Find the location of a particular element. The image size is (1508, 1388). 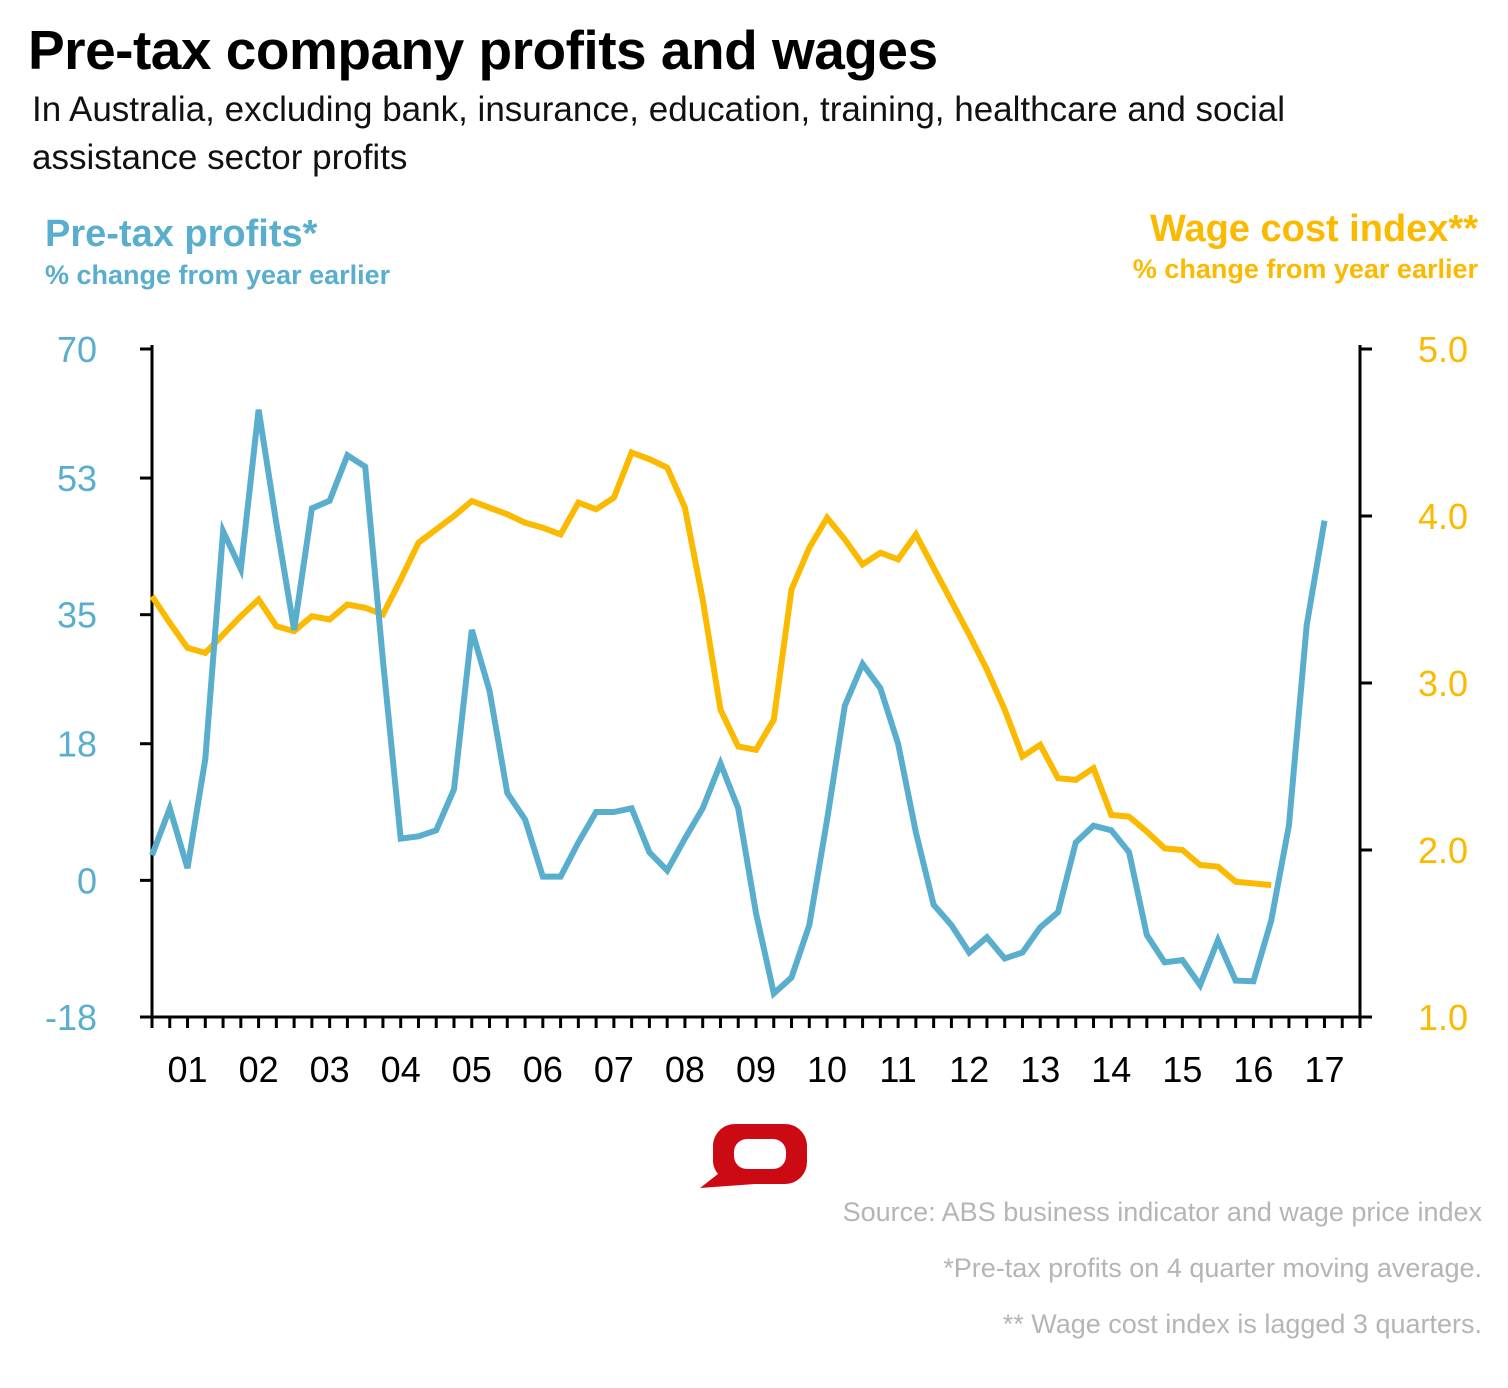

x-tick-label: 11 is located at coordinates (897, 1069).